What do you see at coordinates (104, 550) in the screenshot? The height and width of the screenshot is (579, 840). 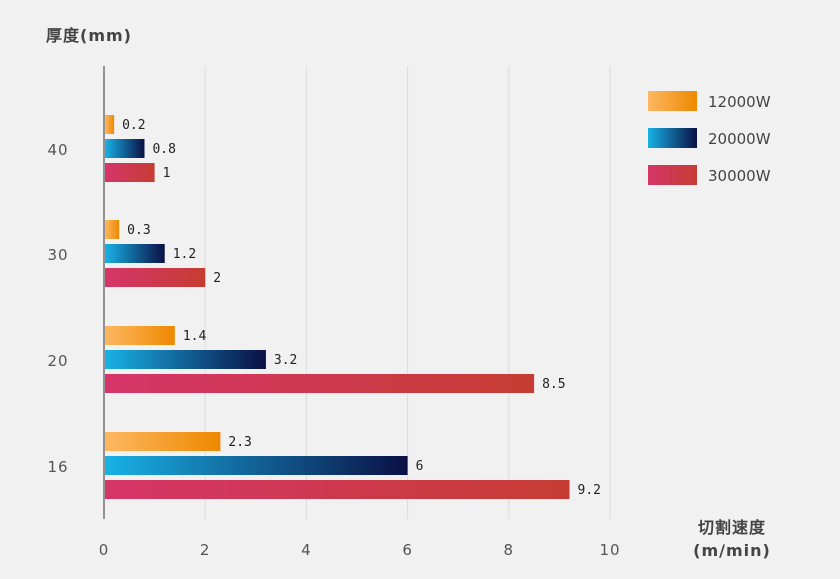 I see `x-tick-label: 0` at bounding box center [104, 550].